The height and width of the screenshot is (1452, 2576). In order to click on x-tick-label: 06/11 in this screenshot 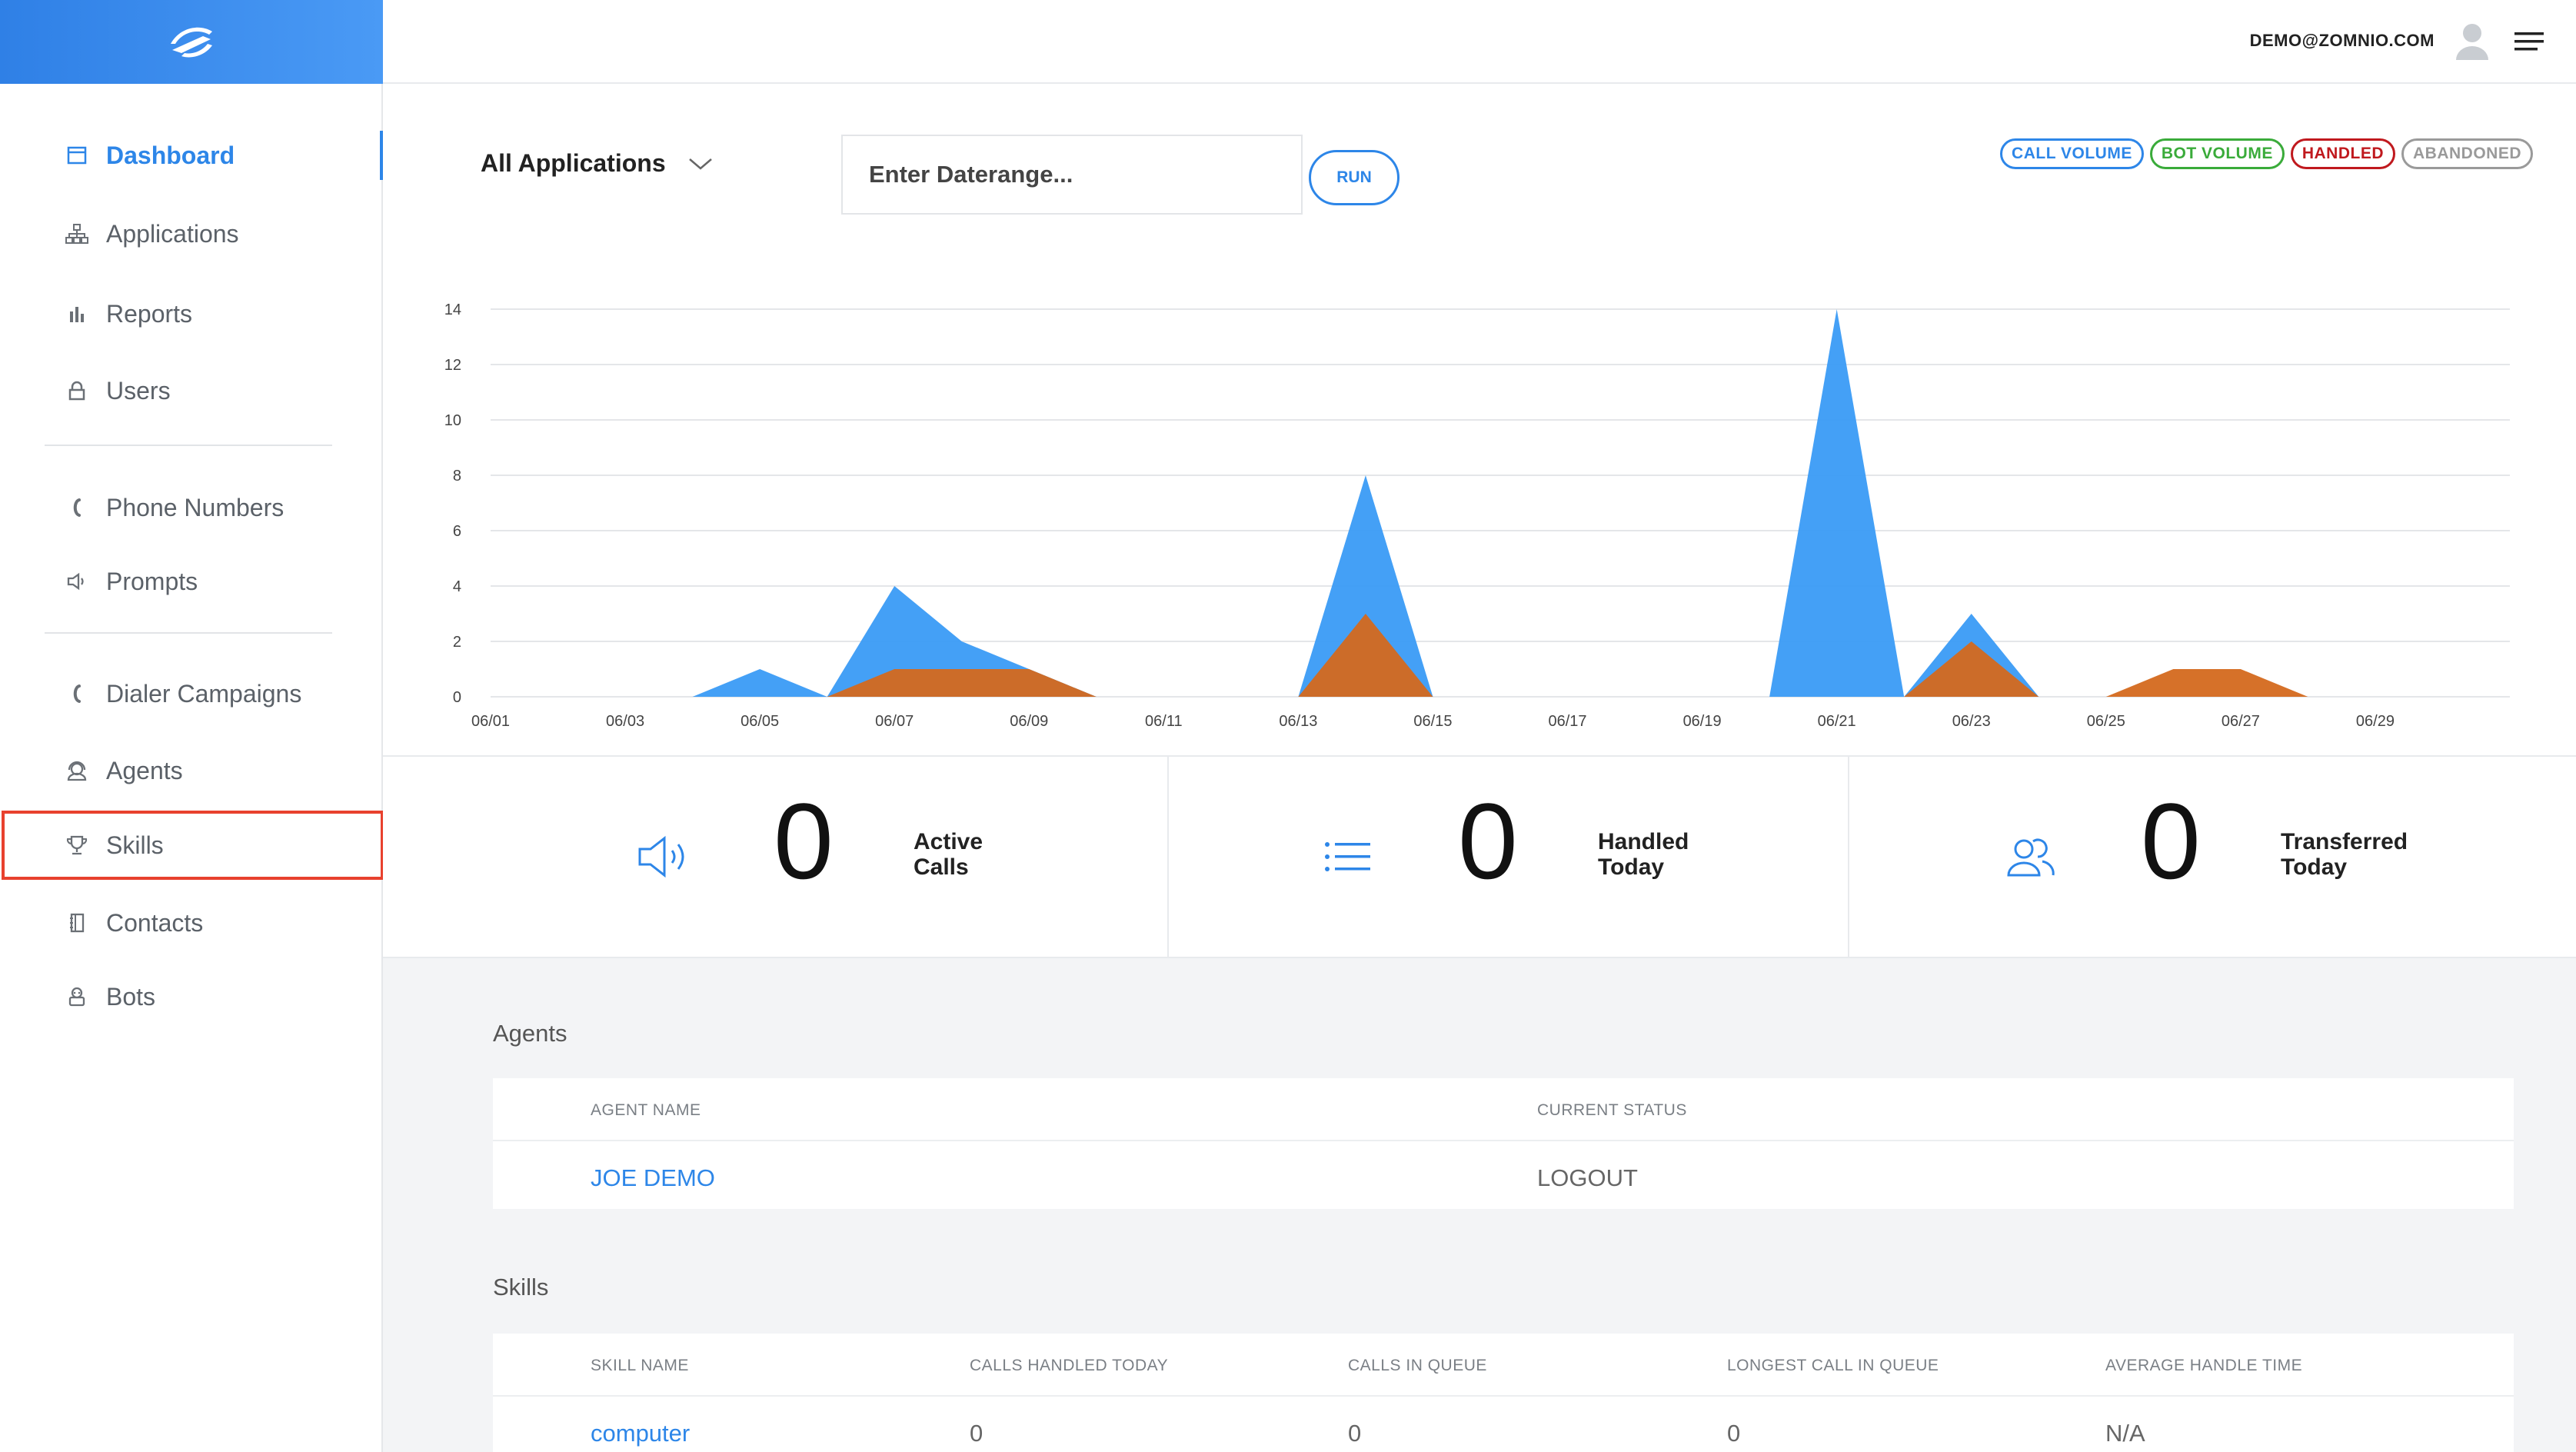, I will do `click(1164, 721)`.